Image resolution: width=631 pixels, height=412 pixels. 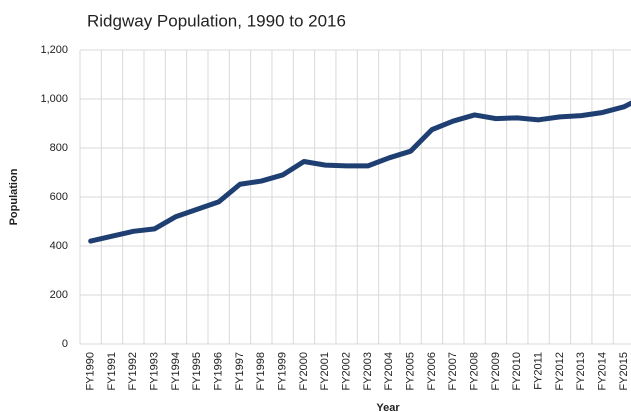 What do you see at coordinates (240, 371) in the screenshot?
I see `x-tick-label: FY1997` at bounding box center [240, 371].